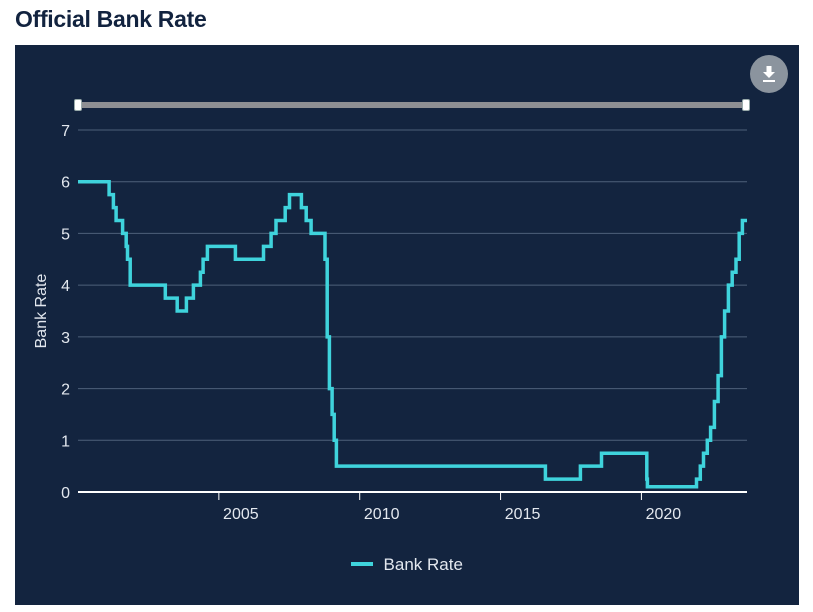  What do you see at coordinates (111, 19) in the screenshot?
I see `page-title: Official Bank Rate` at bounding box center [111, 19].